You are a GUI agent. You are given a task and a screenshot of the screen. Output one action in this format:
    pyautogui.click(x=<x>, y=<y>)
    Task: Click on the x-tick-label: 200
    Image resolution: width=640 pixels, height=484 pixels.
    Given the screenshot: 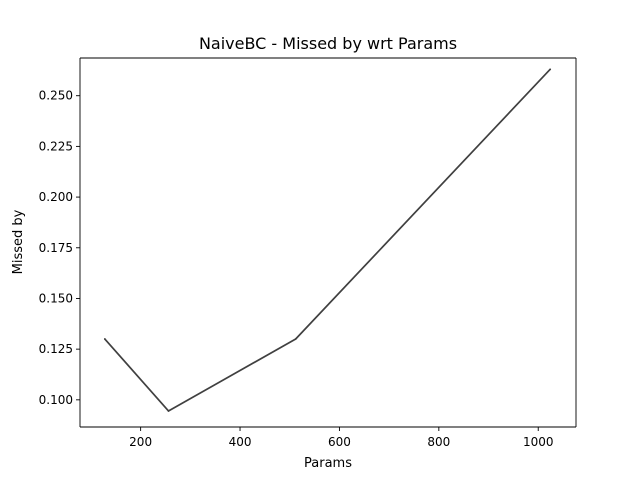 What is the action you would take?
    pyautogui.click(x=140, y=442)
    